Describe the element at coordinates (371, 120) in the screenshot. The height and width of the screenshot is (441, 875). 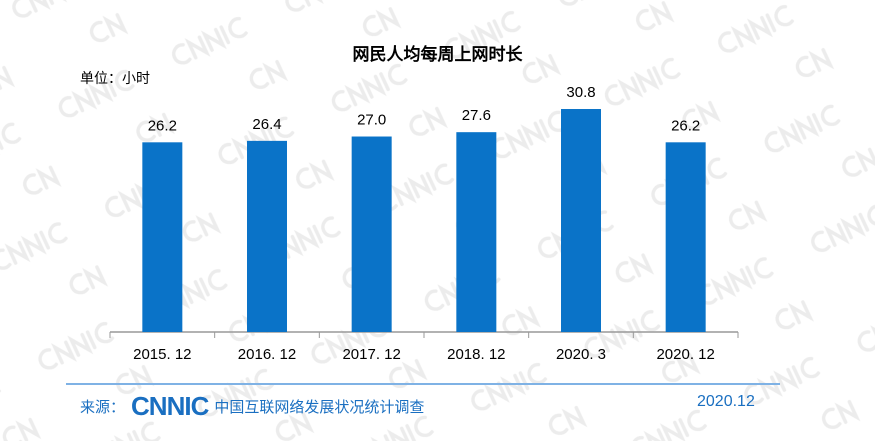
I see `data-label: 27.0` at that location.